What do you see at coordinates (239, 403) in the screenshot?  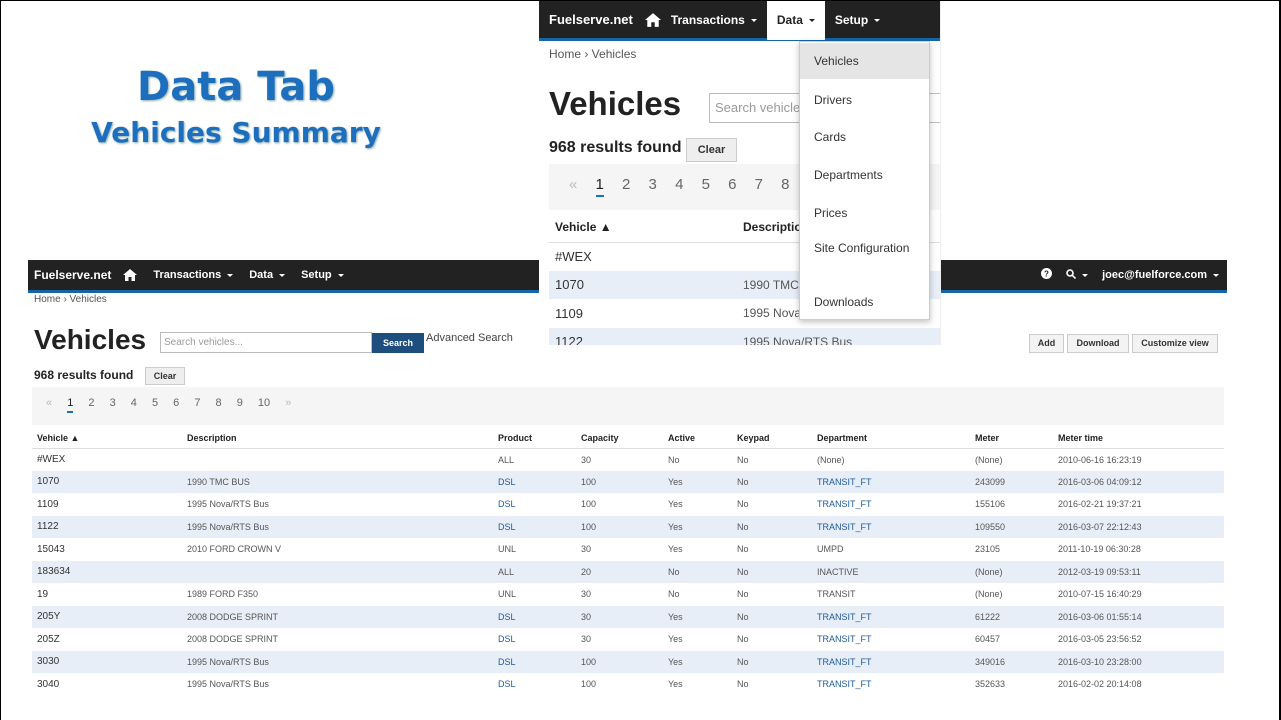 I see `pager-page: 9` at bounding box center [239, 403].